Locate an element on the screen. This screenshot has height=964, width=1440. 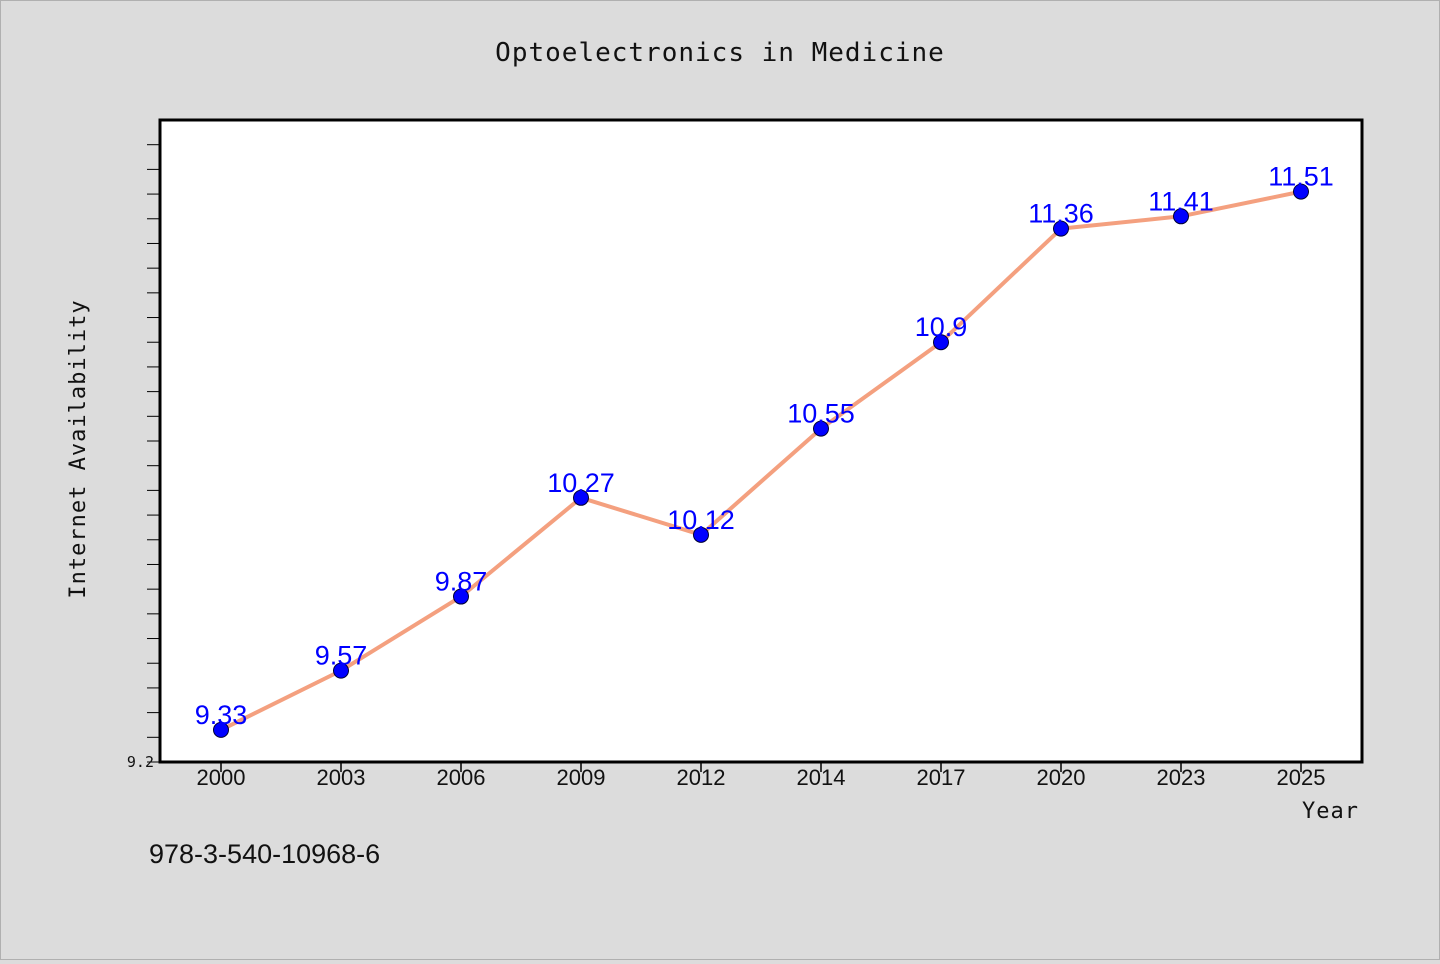
x-tick-label: 2017 is located at coordinates (941, 777).